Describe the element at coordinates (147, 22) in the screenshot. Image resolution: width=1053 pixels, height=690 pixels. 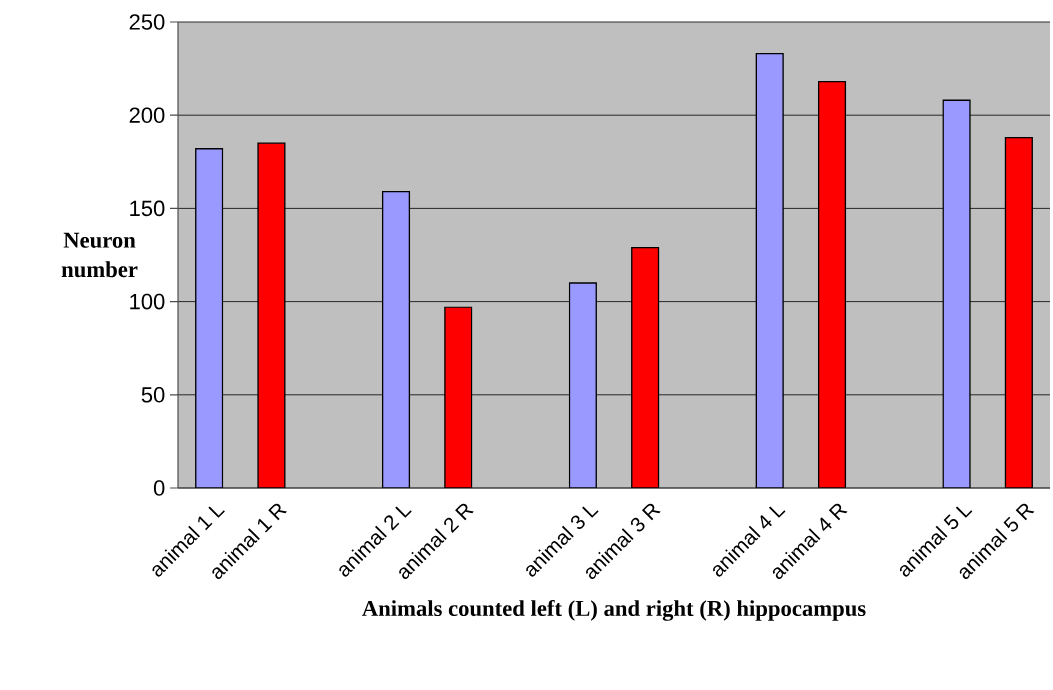
I see `y-tick-label: 250` at that location.